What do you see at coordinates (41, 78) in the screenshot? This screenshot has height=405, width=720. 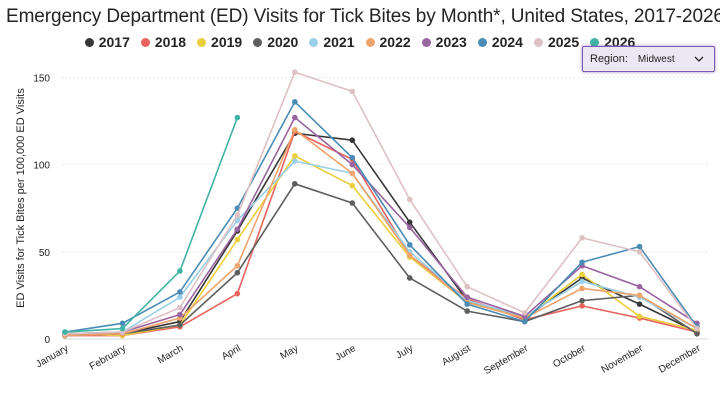 I see `y-tick-label: 150` at bounding box center [41, 78].